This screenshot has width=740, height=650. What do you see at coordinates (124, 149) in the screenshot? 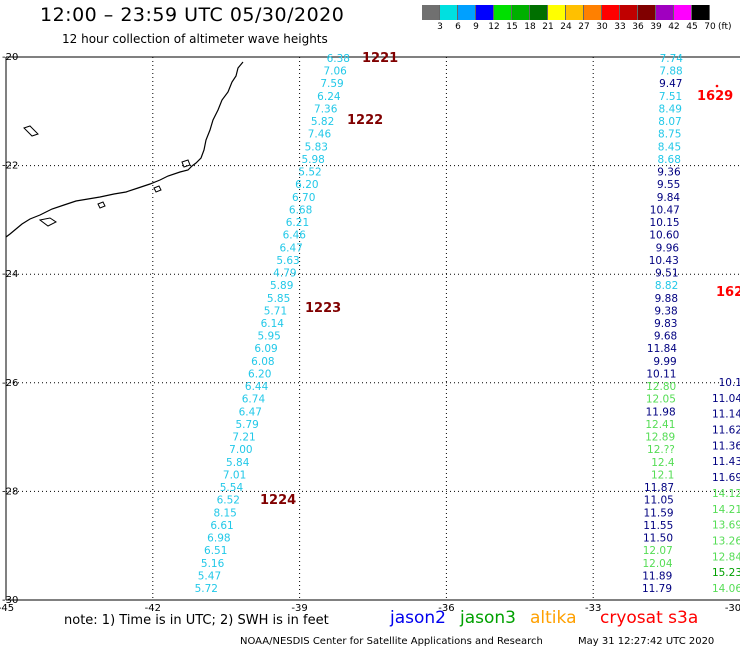
I see `coastline` at bounding box center [124, 149].